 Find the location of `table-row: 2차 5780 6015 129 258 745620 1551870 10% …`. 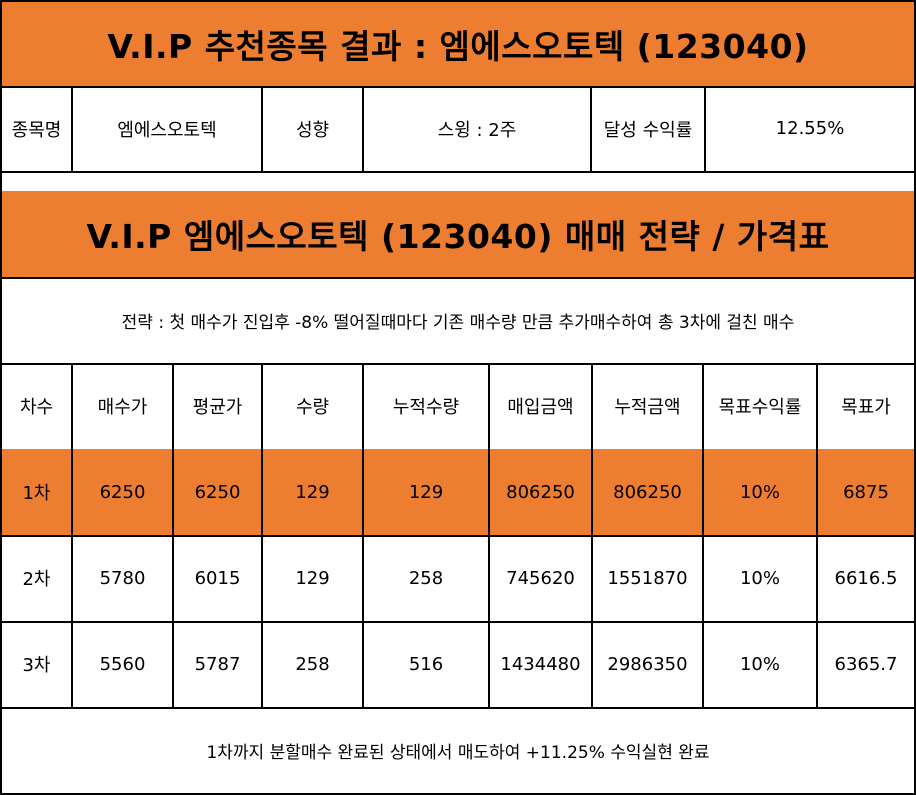

table-row: 2차 5780 6015 129 258 745620 1551870 10% … is located at coordinates (458, 579).